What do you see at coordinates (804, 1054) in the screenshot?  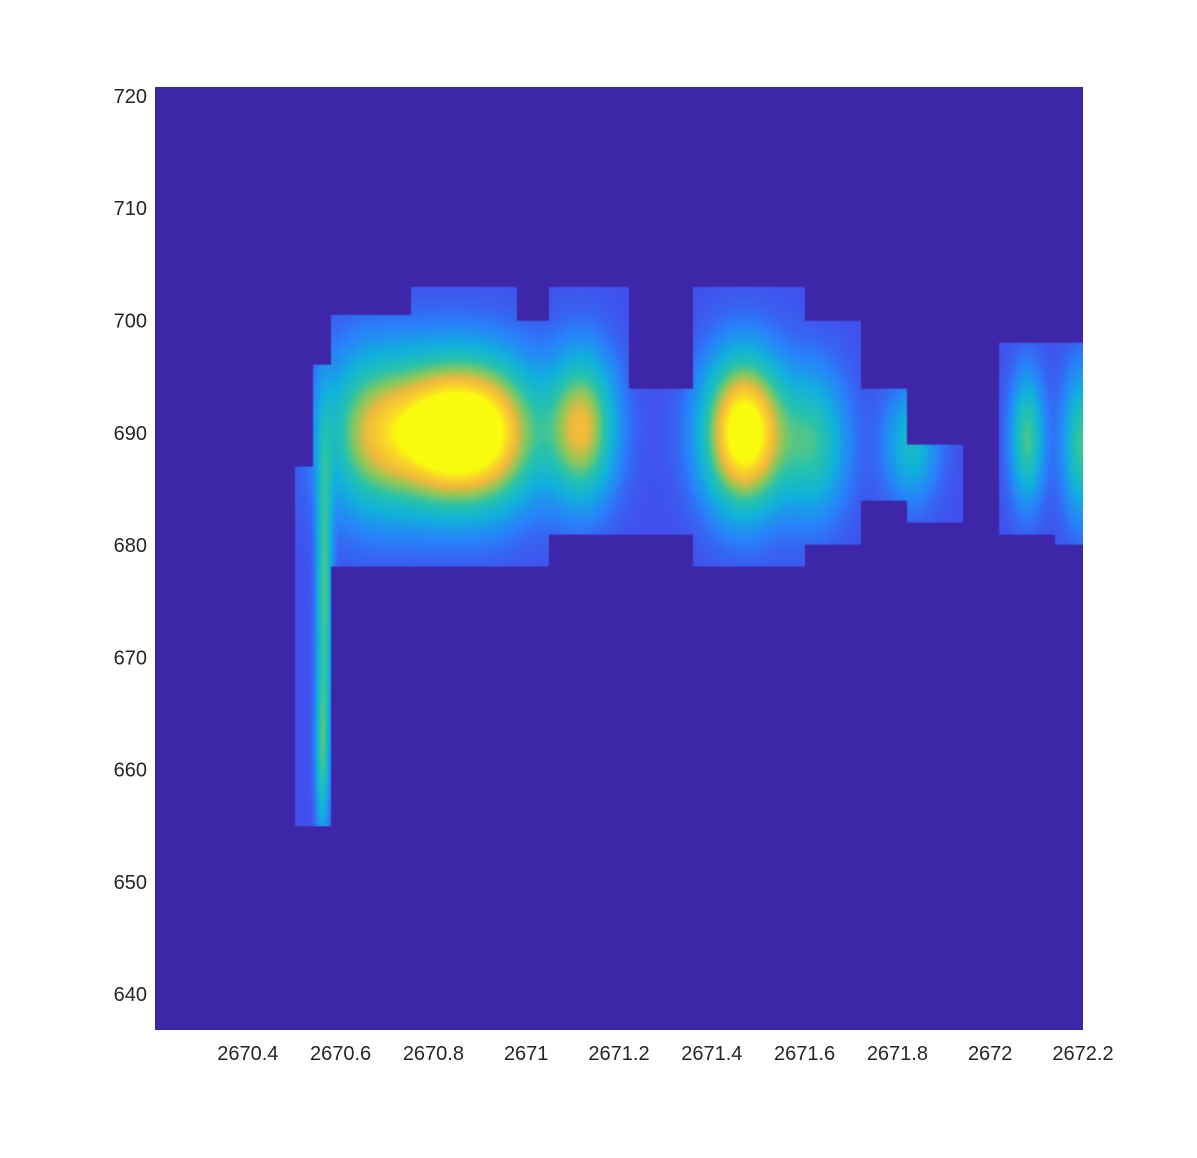 I see `x-tick-label: 2671.6` at bounding box center [804, 1054].